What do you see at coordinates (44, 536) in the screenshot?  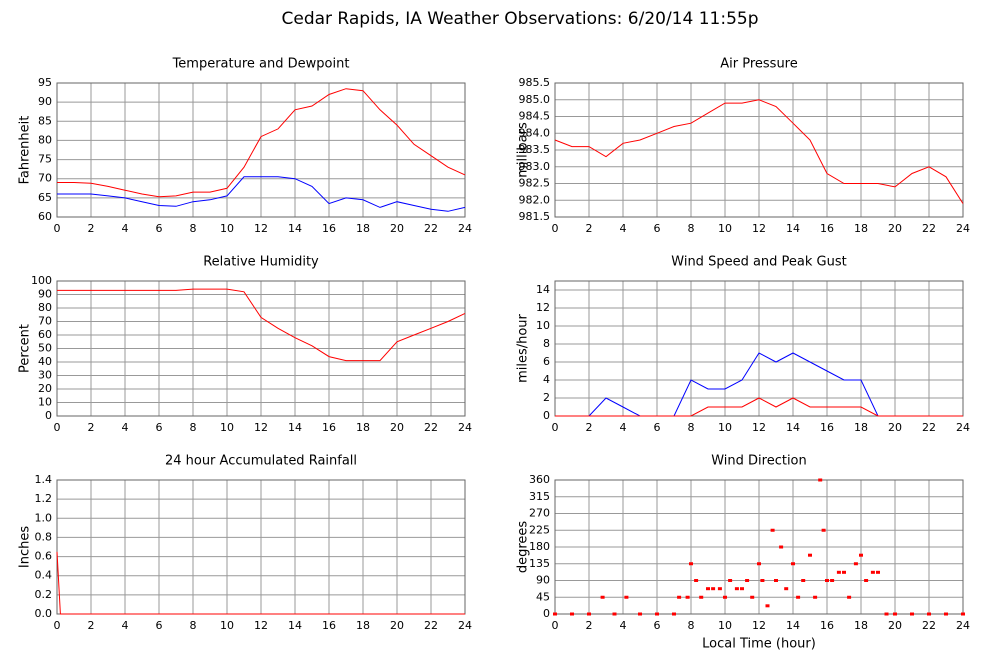 I see `y-tick-label: 0.8` at bounding box center [44, 536].